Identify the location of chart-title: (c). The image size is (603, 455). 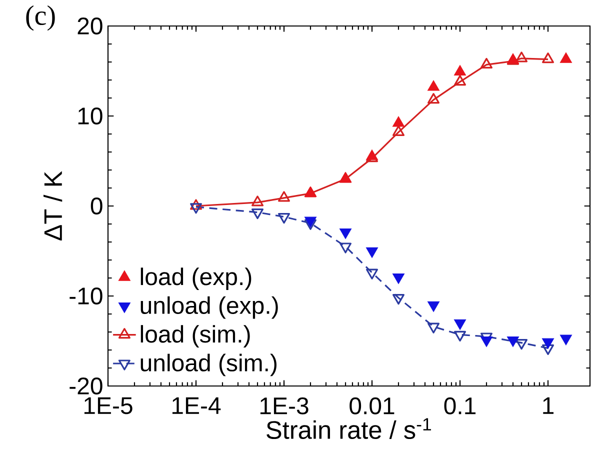
(40, 18).